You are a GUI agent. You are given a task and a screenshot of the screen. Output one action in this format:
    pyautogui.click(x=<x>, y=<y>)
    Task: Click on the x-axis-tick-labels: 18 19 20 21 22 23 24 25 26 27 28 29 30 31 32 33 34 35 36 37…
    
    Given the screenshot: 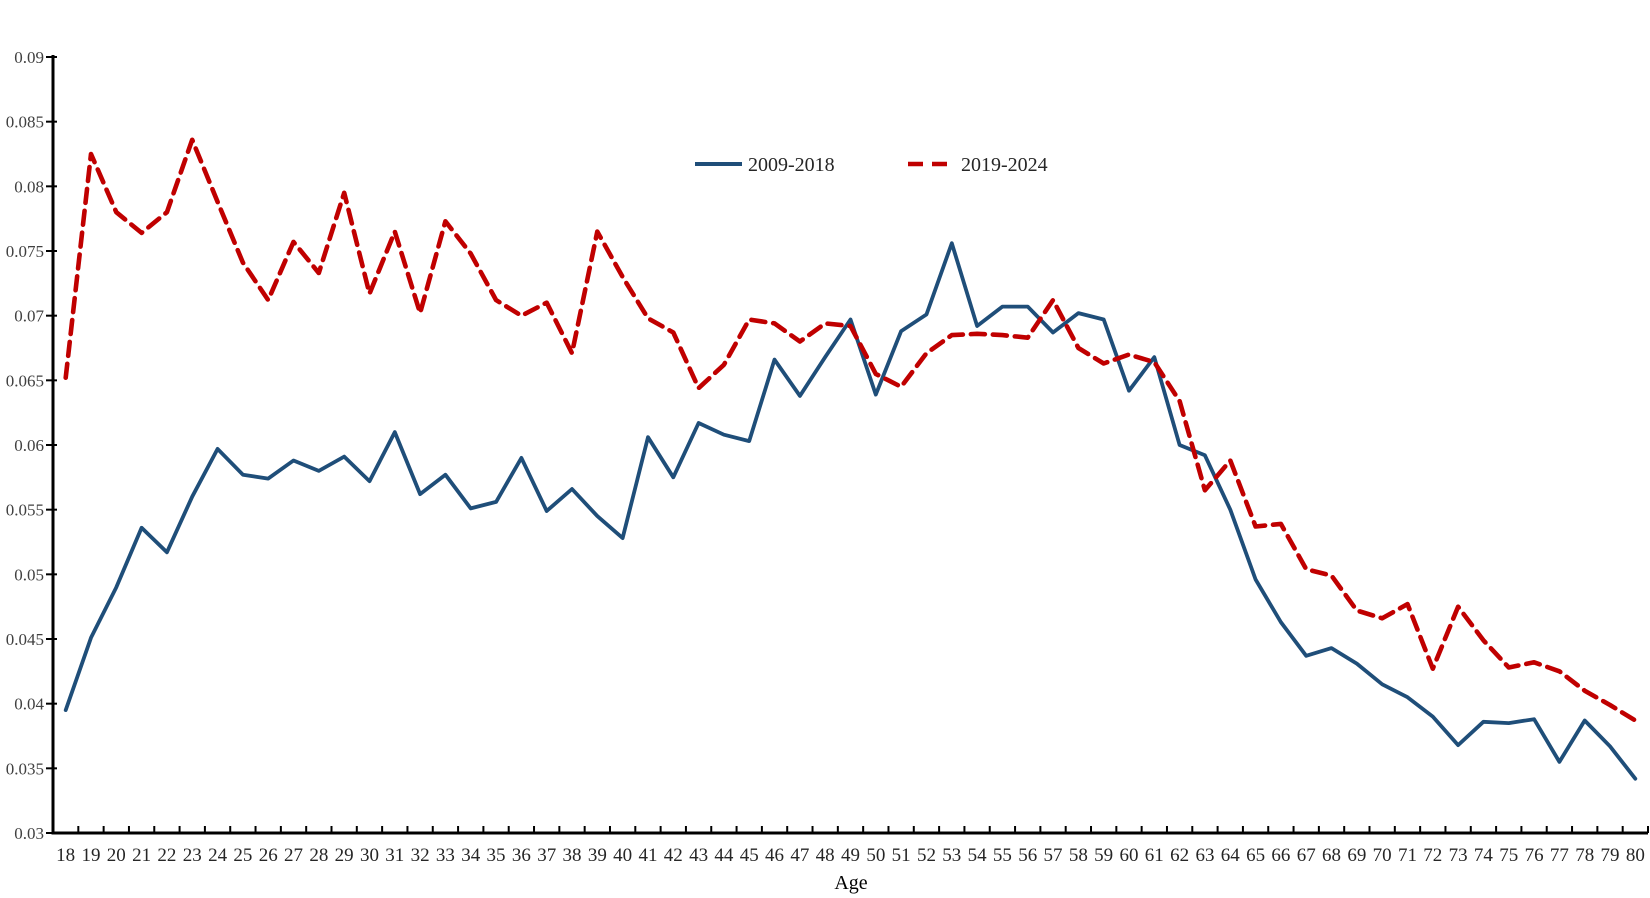 What is the action you would take?
    pyautogui.click(x=850, y=855)
    